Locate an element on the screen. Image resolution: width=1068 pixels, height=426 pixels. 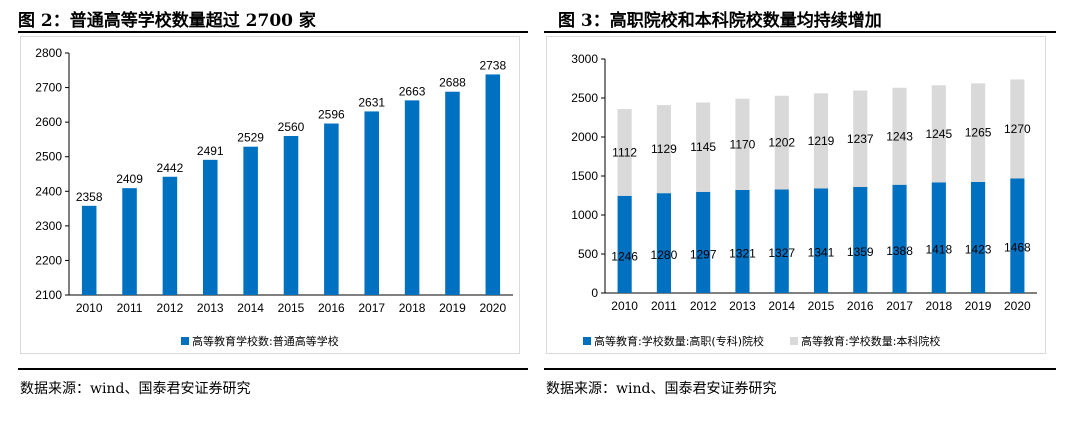
right-data-label: 1245 is located at coordinates (938, 134).